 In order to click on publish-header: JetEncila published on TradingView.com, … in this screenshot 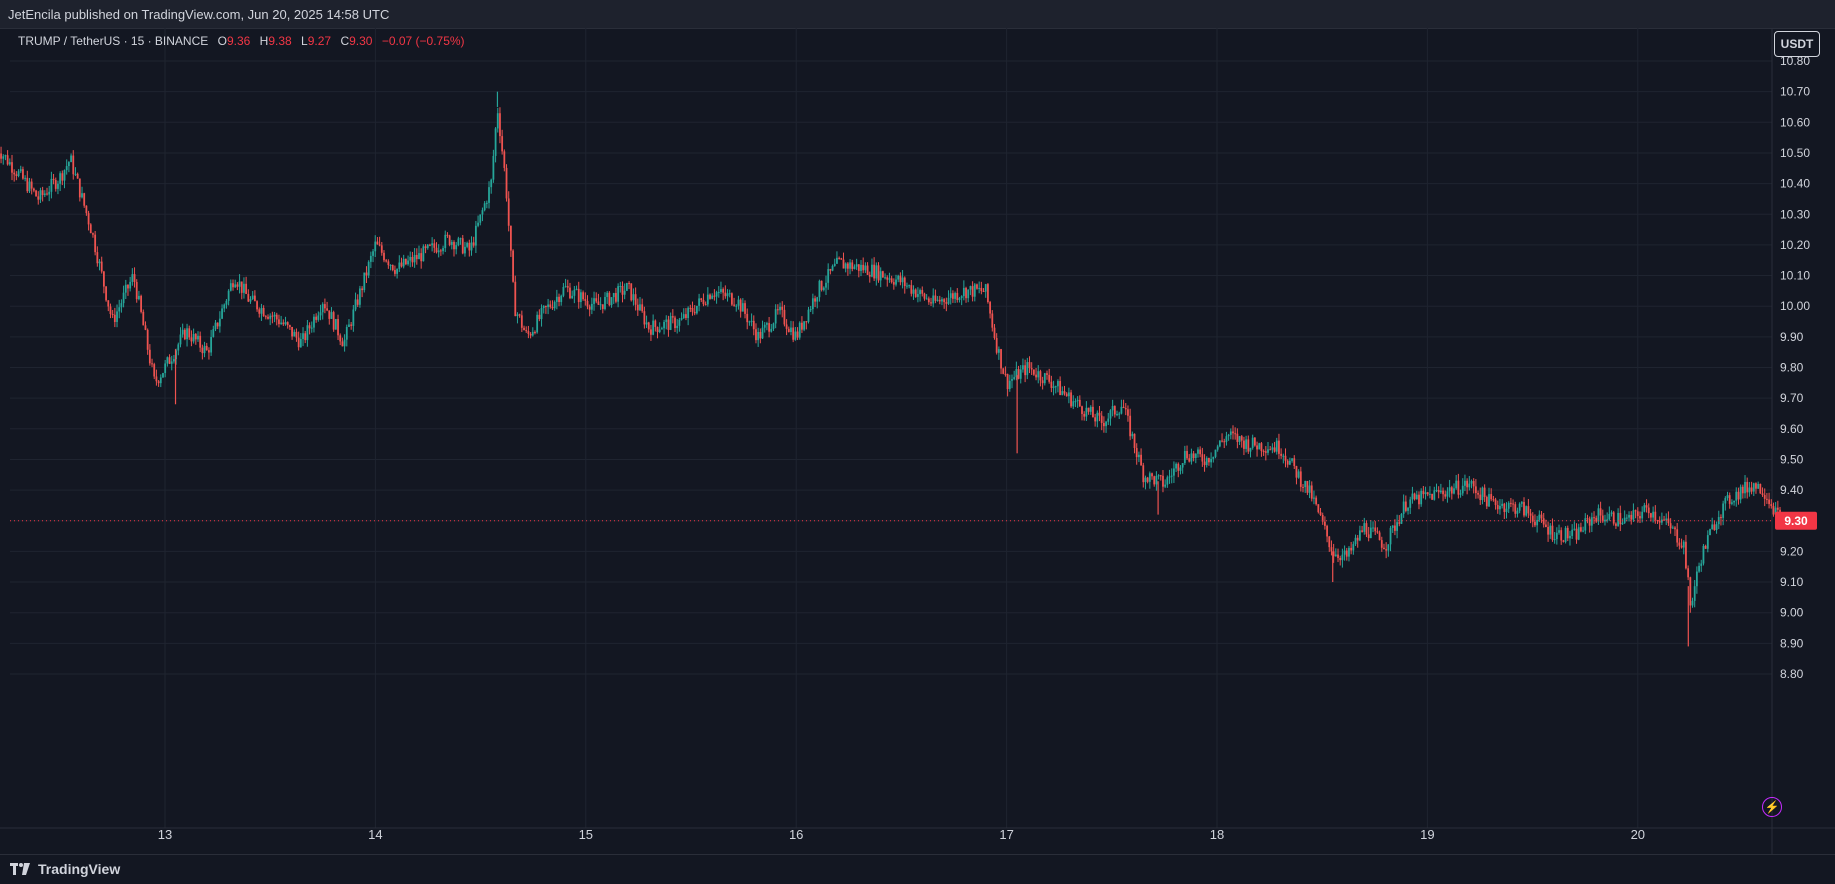, I will do `click(917, 14)`.